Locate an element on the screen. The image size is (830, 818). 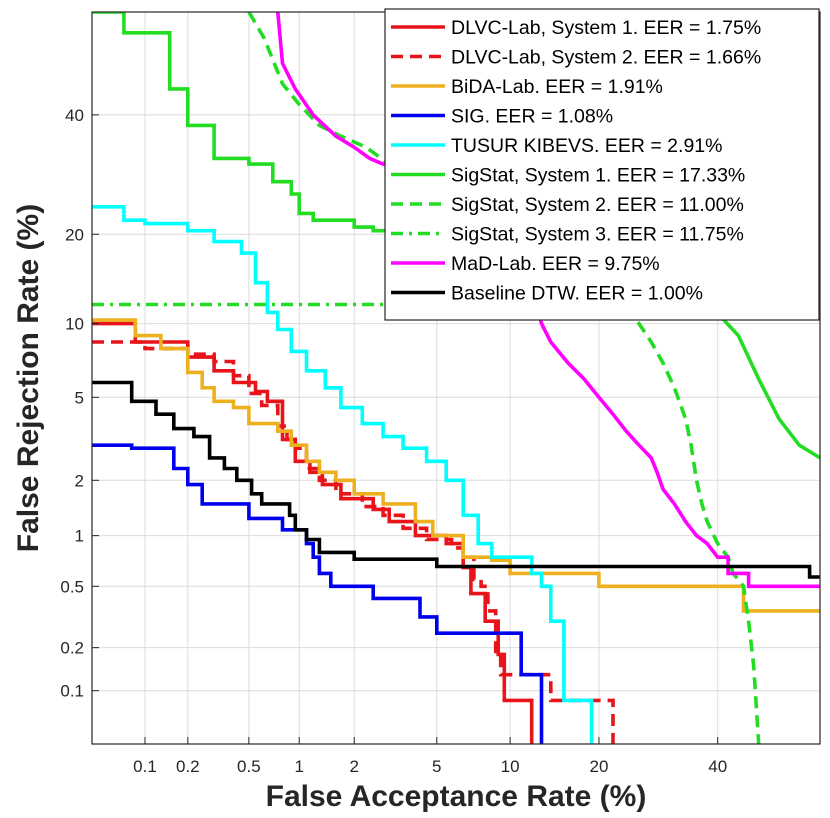
legend-entry: Baseline DTW. EER = 1.00% is located at coordinates (577, 294).